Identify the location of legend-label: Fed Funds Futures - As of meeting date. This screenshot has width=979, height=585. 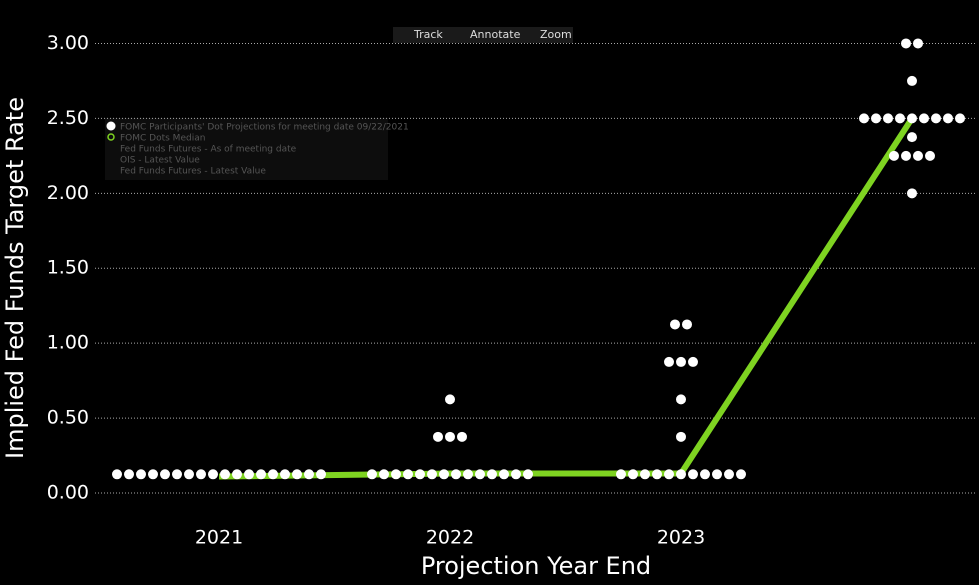
(208, 150).